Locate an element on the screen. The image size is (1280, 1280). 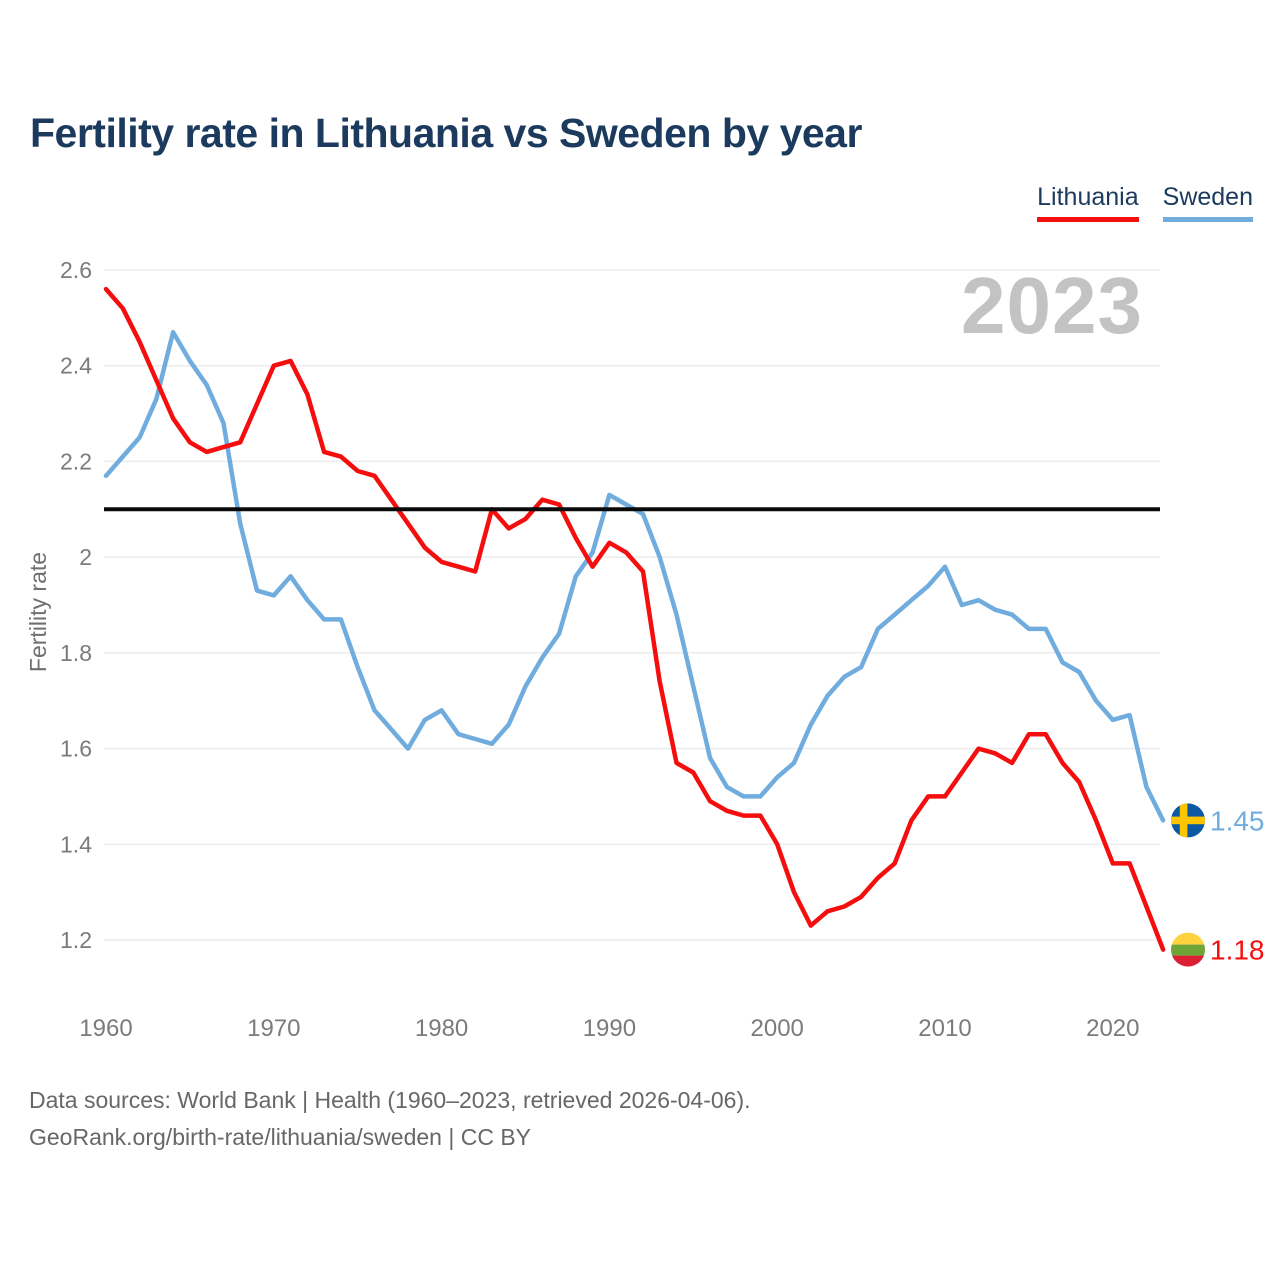
legend-label-lithuania: Lithuania is located at coordinates (1088, 197).